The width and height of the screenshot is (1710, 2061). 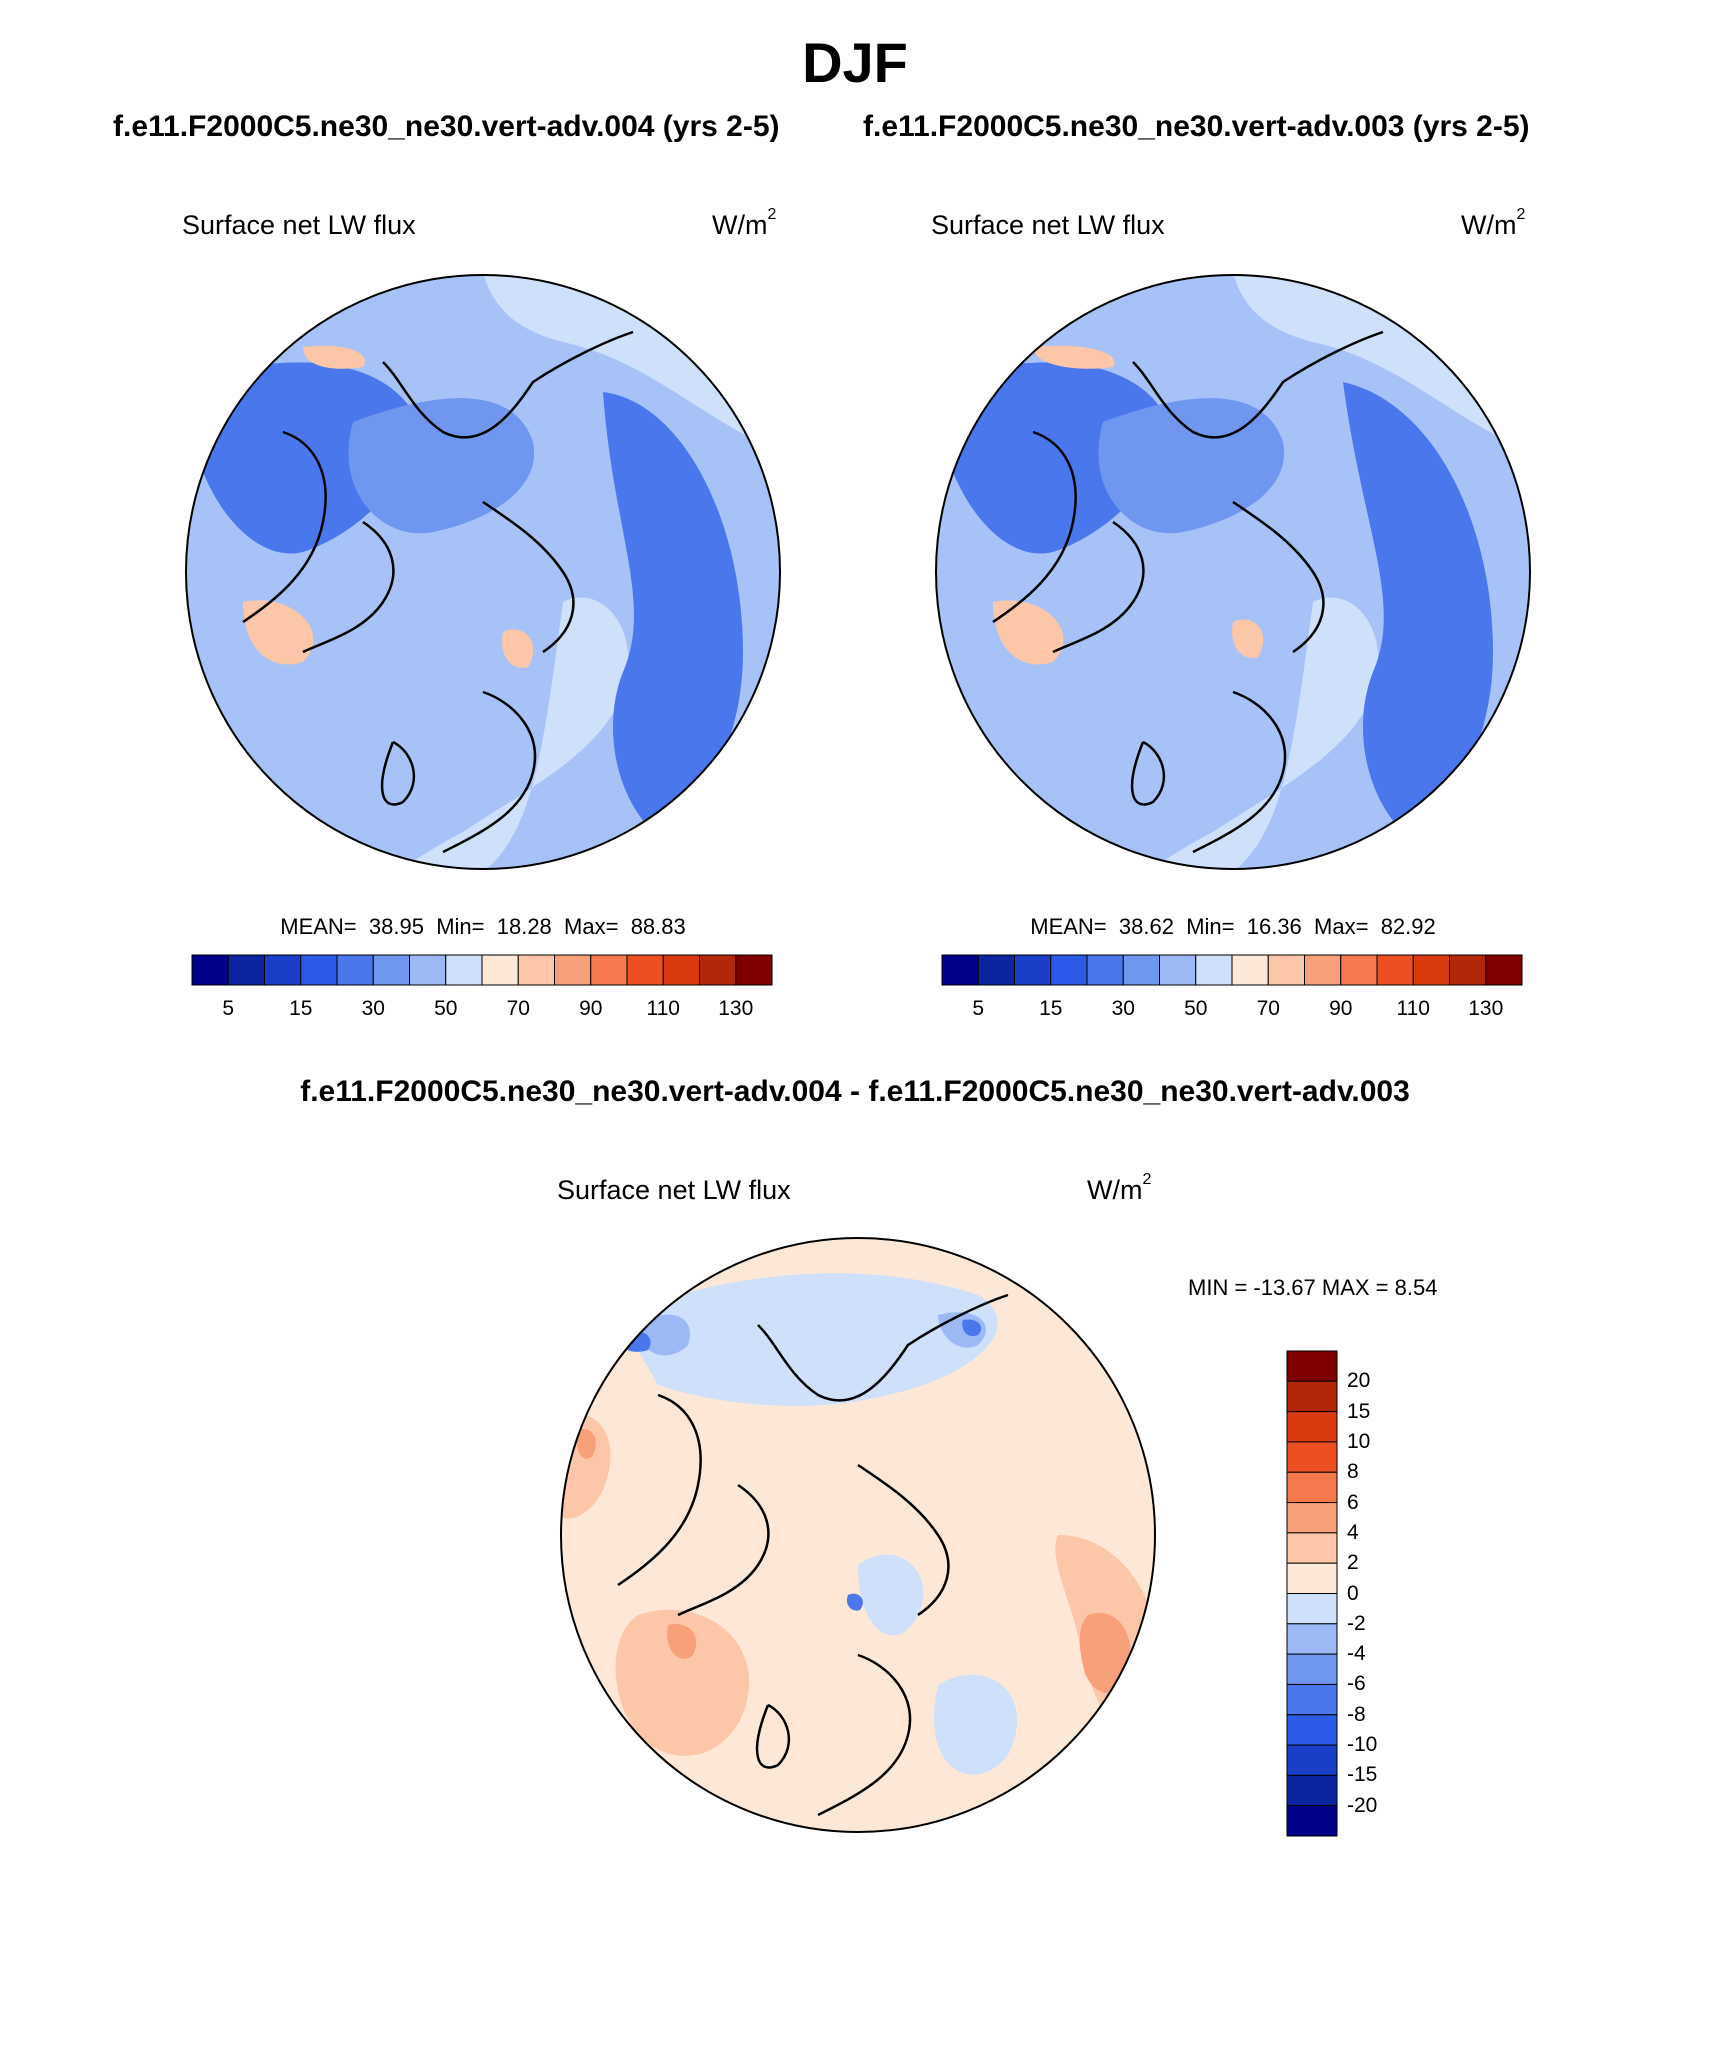 I want to click on left-colorbar, so click(x=482, y=970).